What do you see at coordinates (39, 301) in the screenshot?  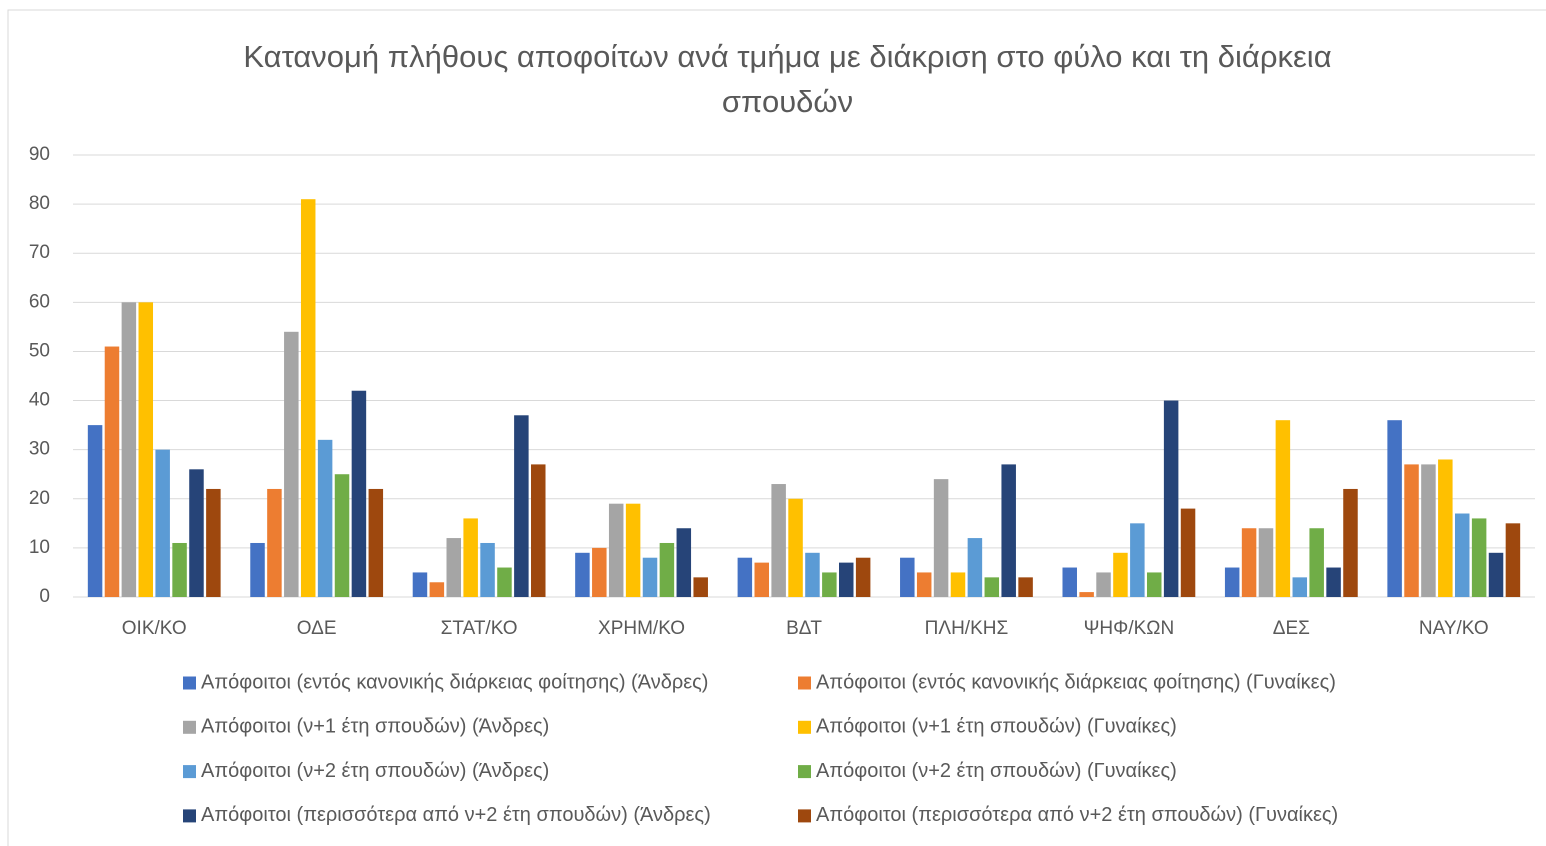 I see `y-tick-label: 60` at bounding box center [39, 301].